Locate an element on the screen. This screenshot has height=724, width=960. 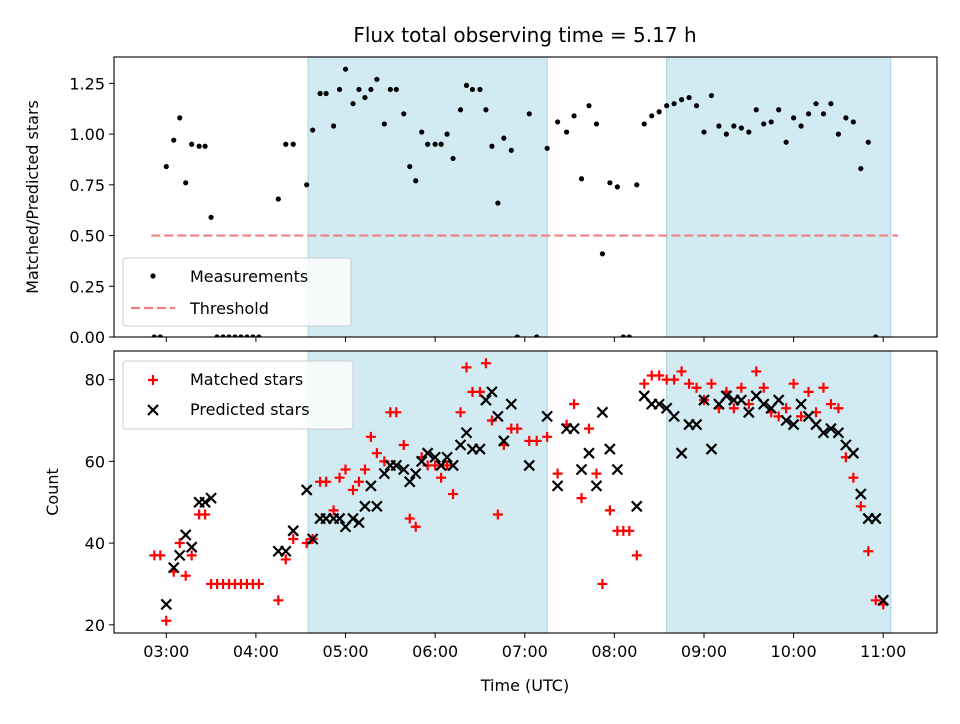
x-tick-label: 11:00 is located at coordinates (883, 651).